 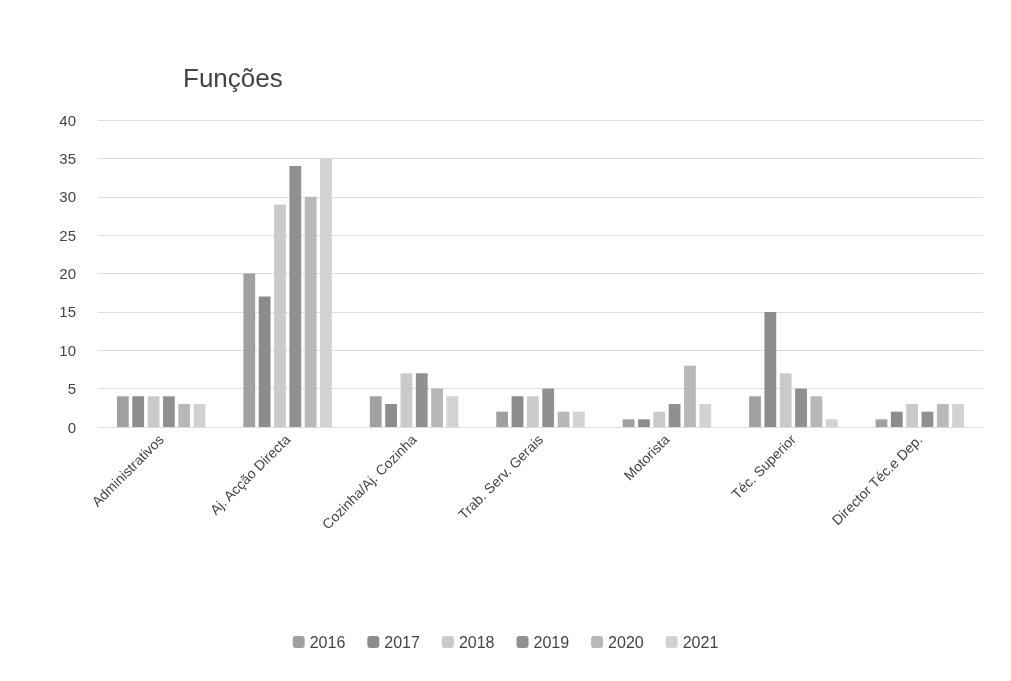 What do you see at coordinates (71, 427) in the screenshot?
I see `y-tick-label: 0` at bounding box center [71, 427].